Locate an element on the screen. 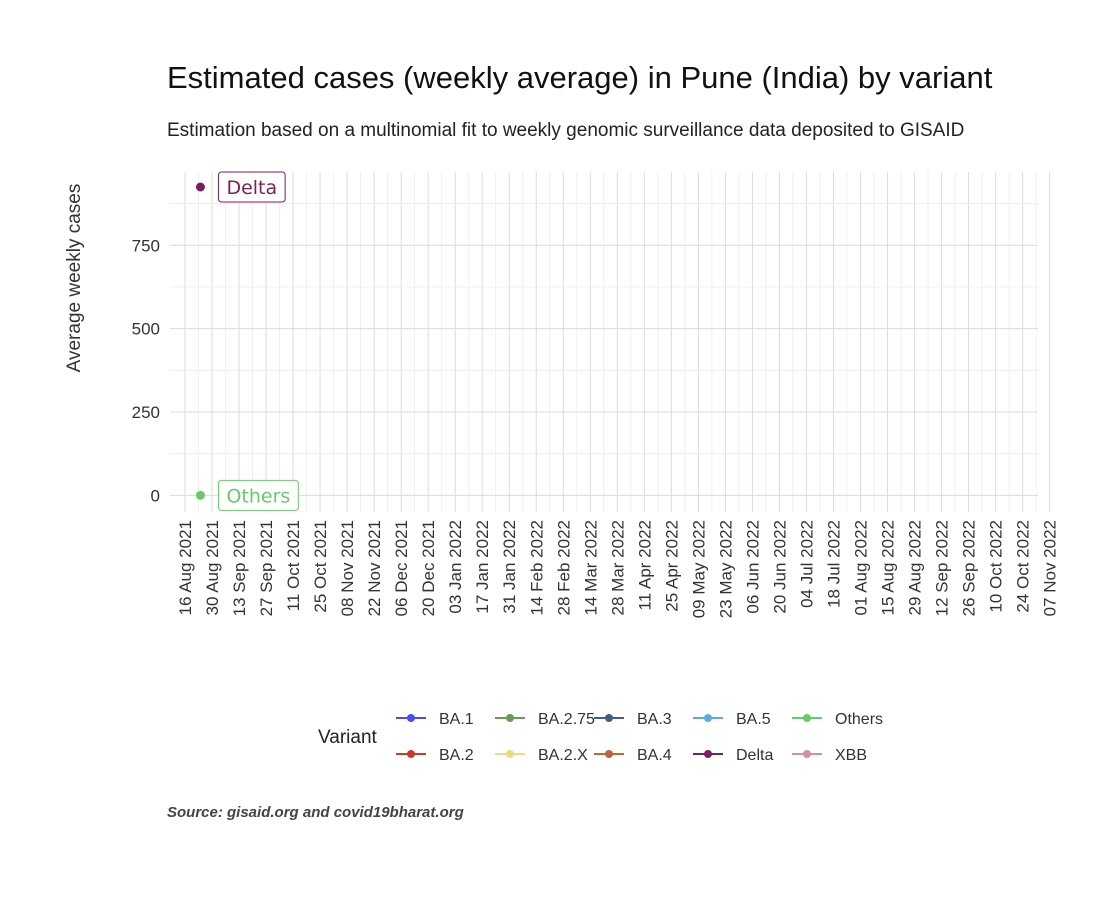 This screenshot has height=900, width=1100. y-axis-ticks: 0 250 500 750 is located at coordinates (146, 370).